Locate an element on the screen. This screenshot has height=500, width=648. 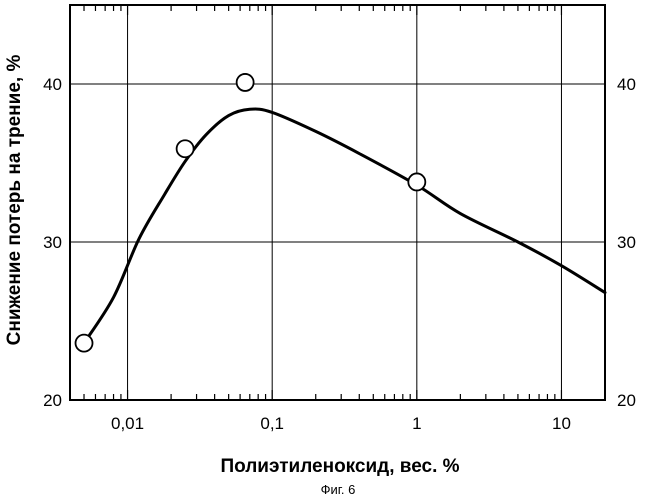
y-tick-label-left: 20 is located at coordinates (52, 400).